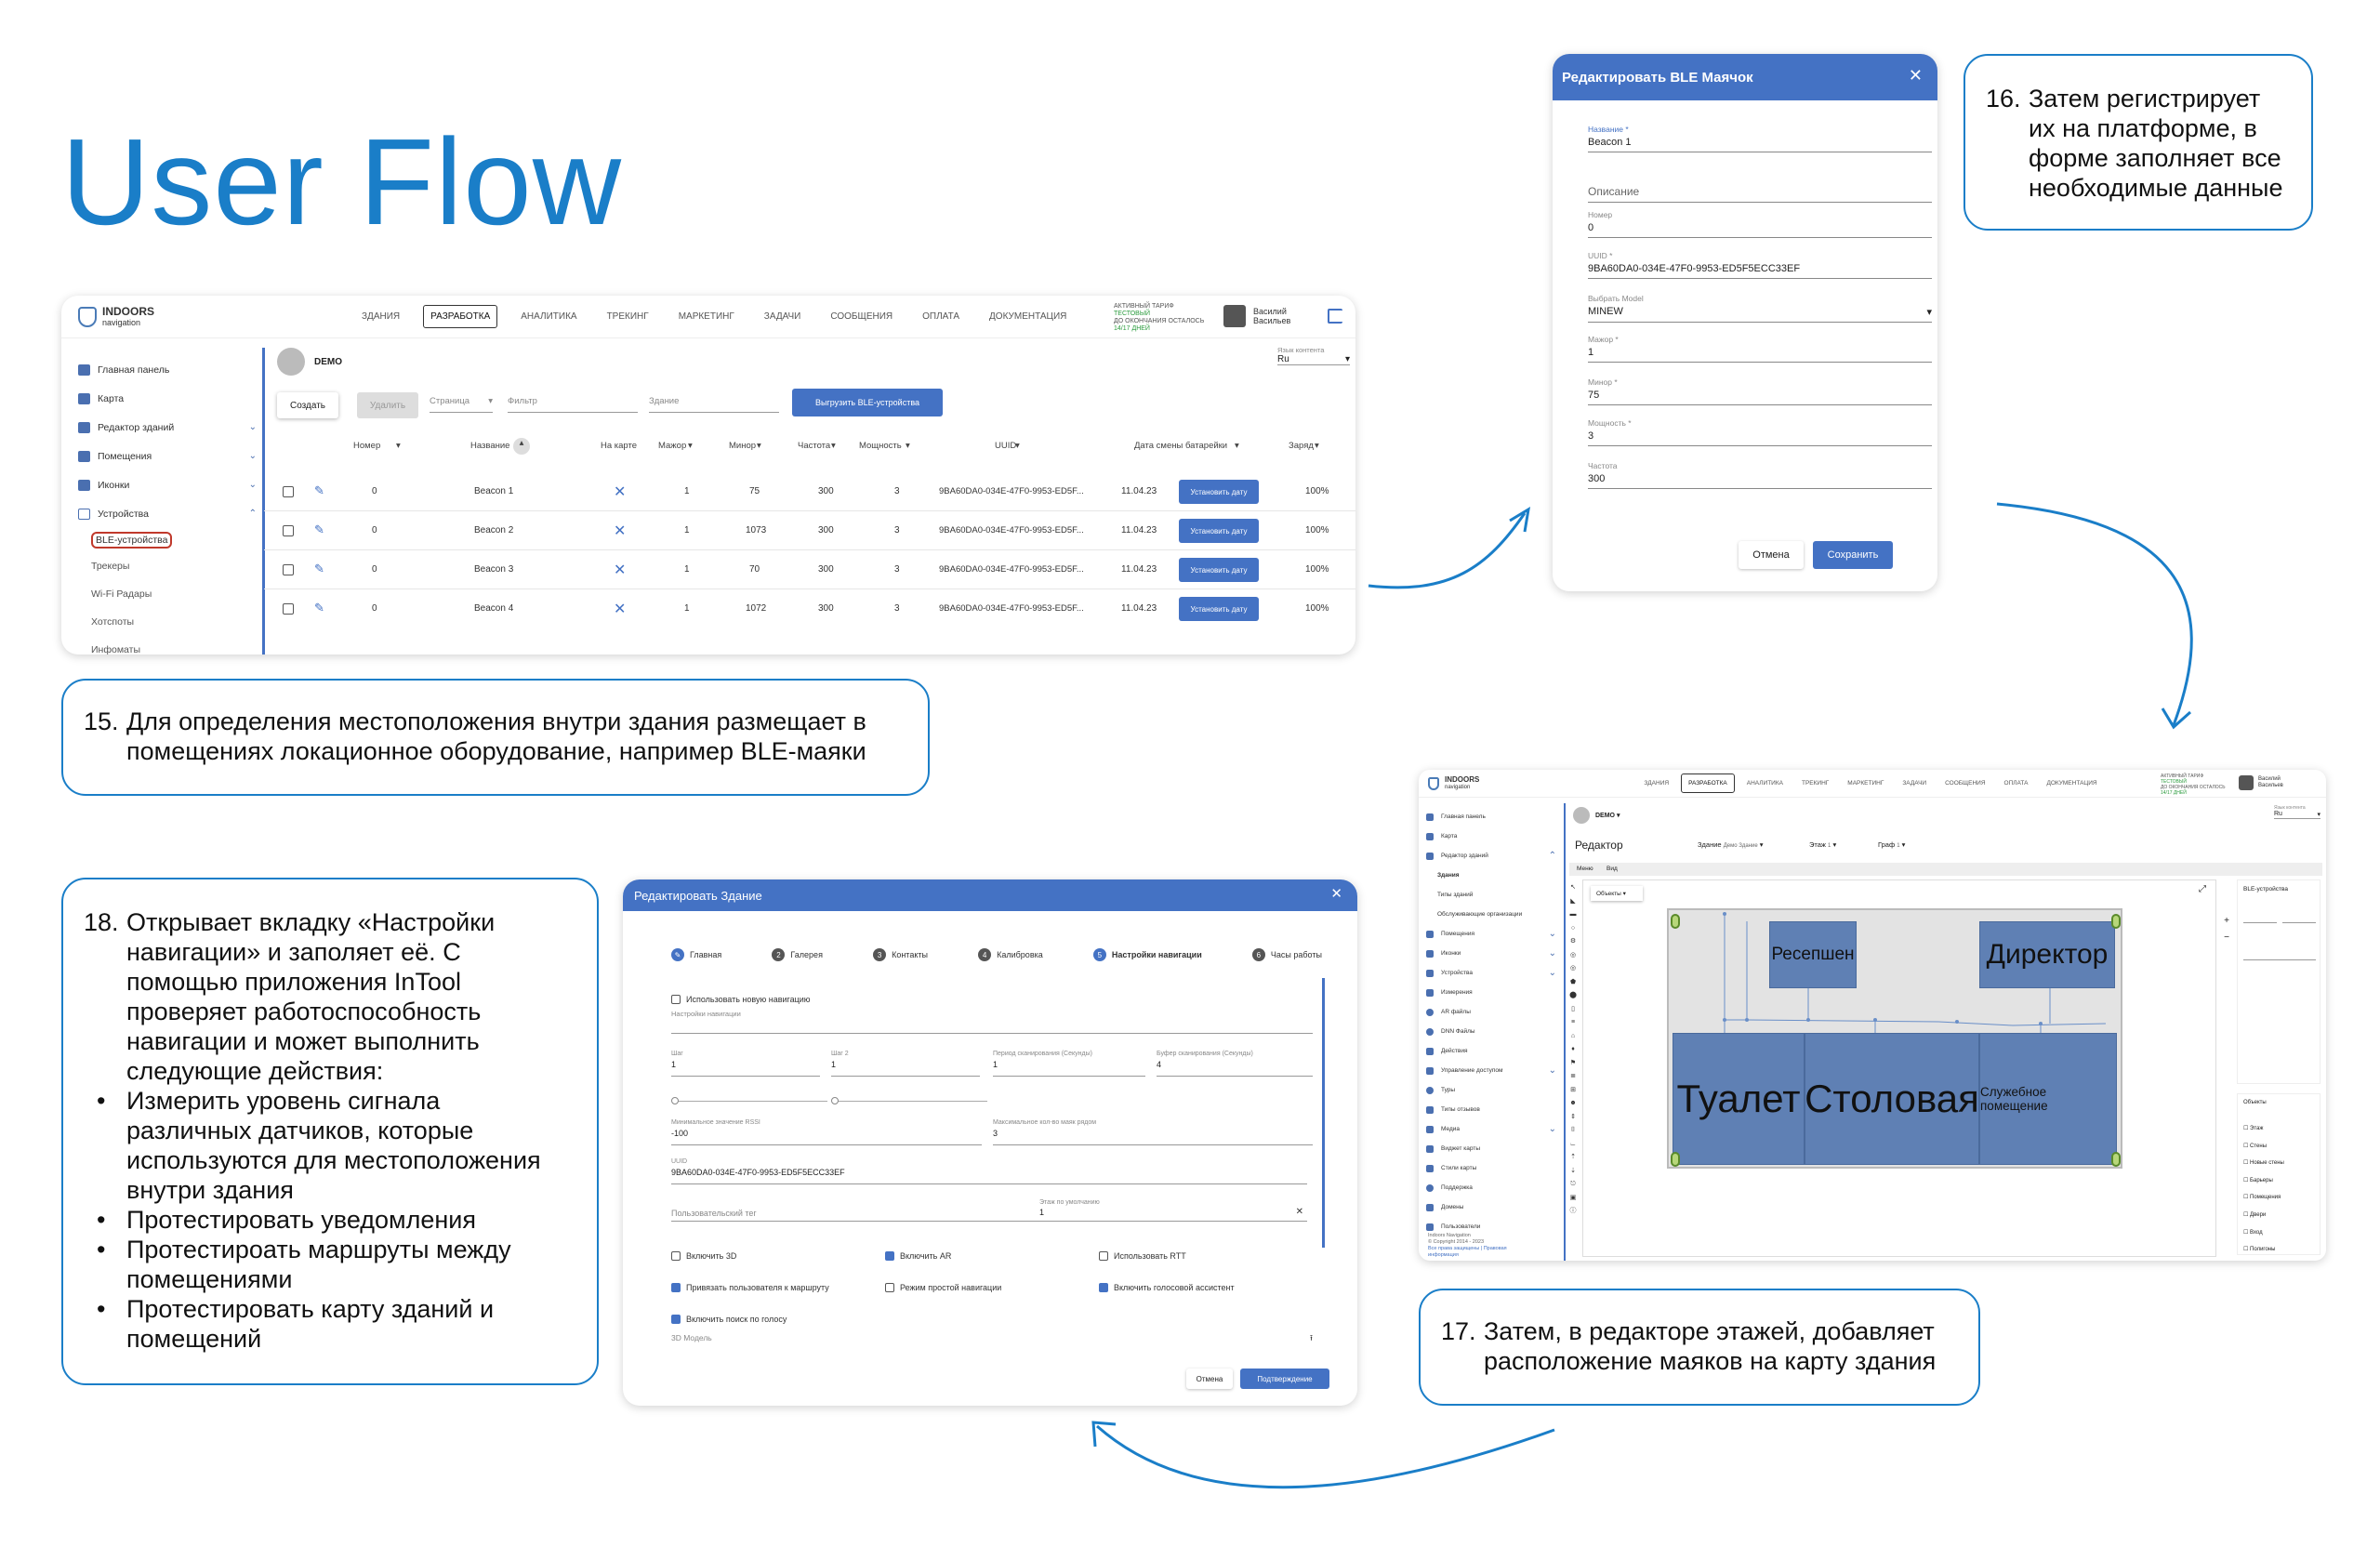 This screenshot has width=2380, height=1547. Describe the element at coordinates (1491, 1012) in the screenshot. I see `sidebar-item: AR файлы` at that location.